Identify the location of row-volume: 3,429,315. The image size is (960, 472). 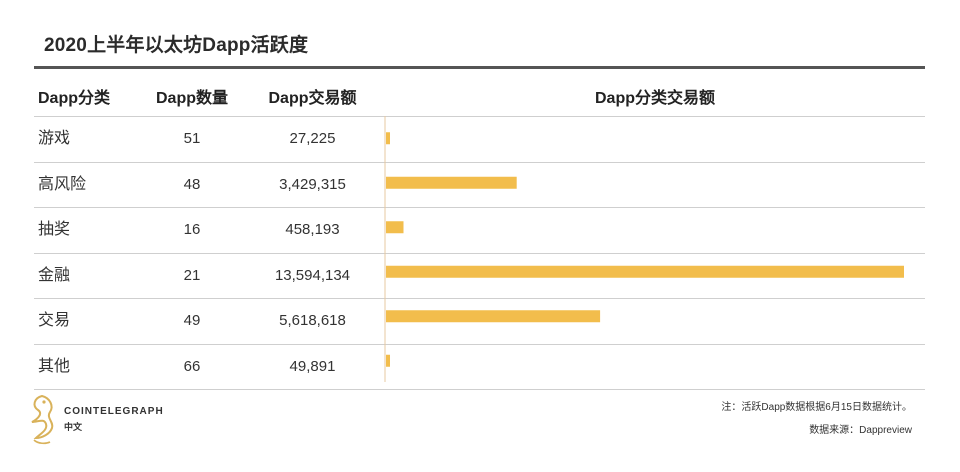
(312, 184).